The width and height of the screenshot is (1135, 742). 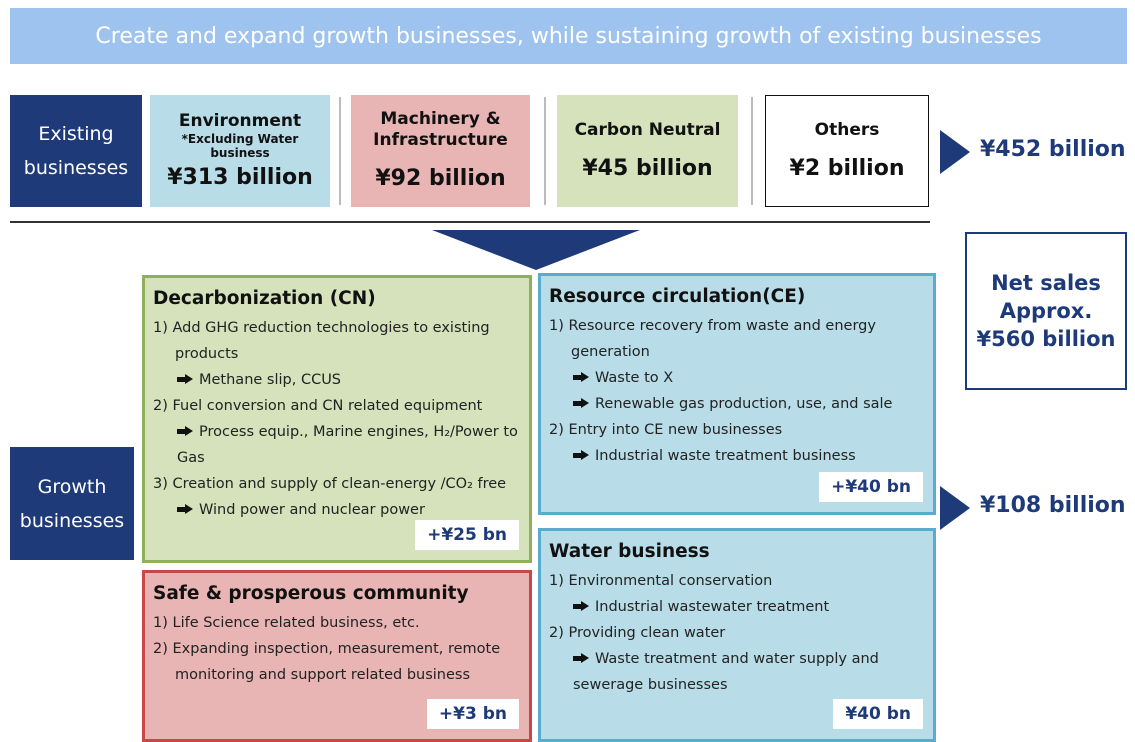 What do you see at coordinates (634, 378) in the screenshot?
I see `arrow-text: Waste to X` at bounding box center [634, 378].